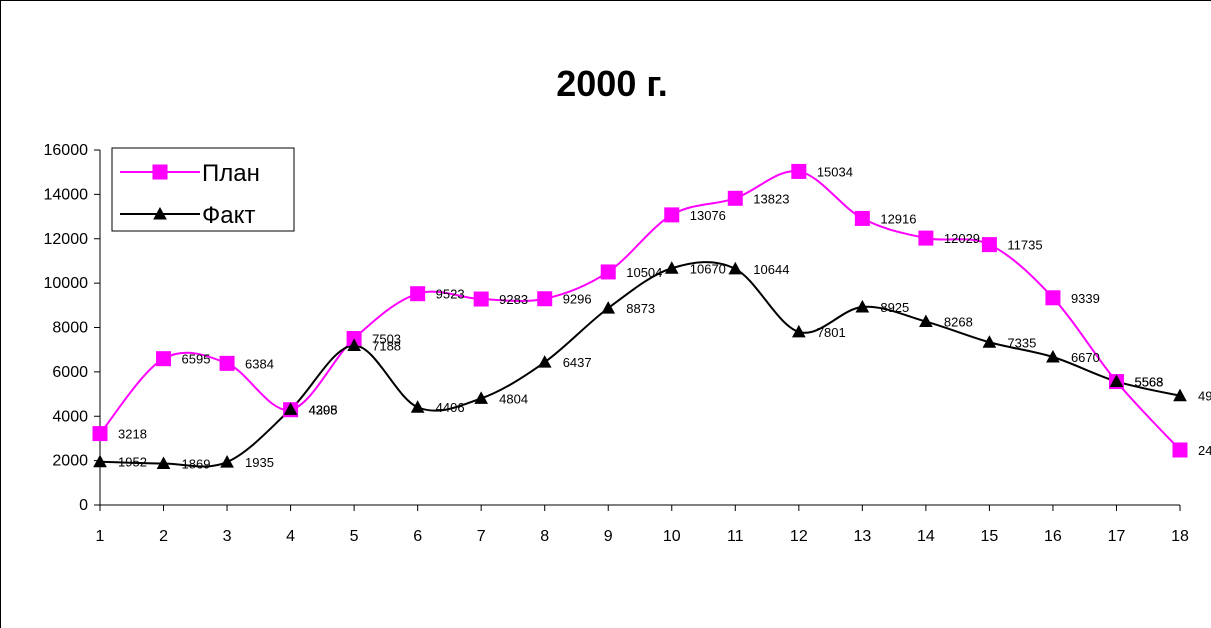 This screenshot has width=1211, height=628. Describe the element at coordinates (1053, 536) in the screenshot. I see `x-tick-label: 16` at that location.